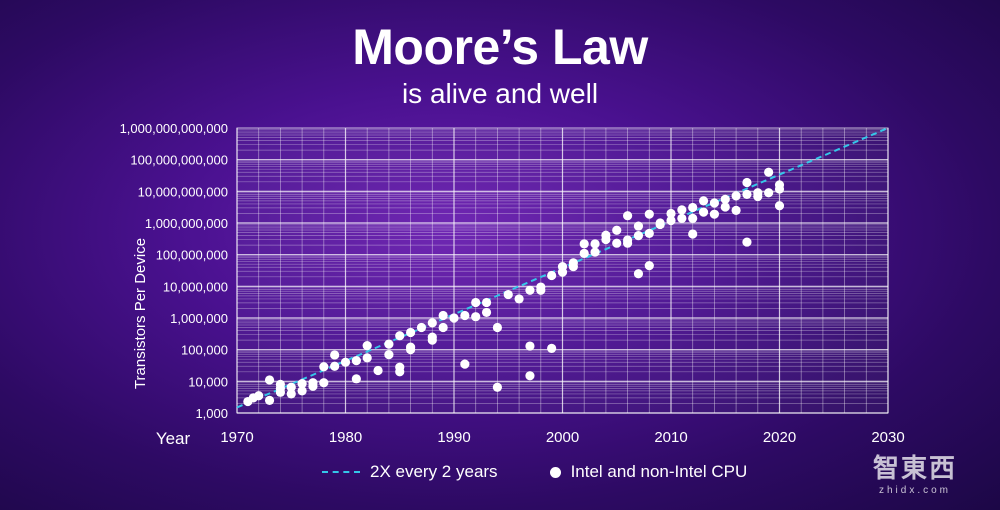  What do you see at coordinates (186, 223) in the screenshot?
I see `y-tick-label: 1,000,000,000` at bounding box center [186, 223].